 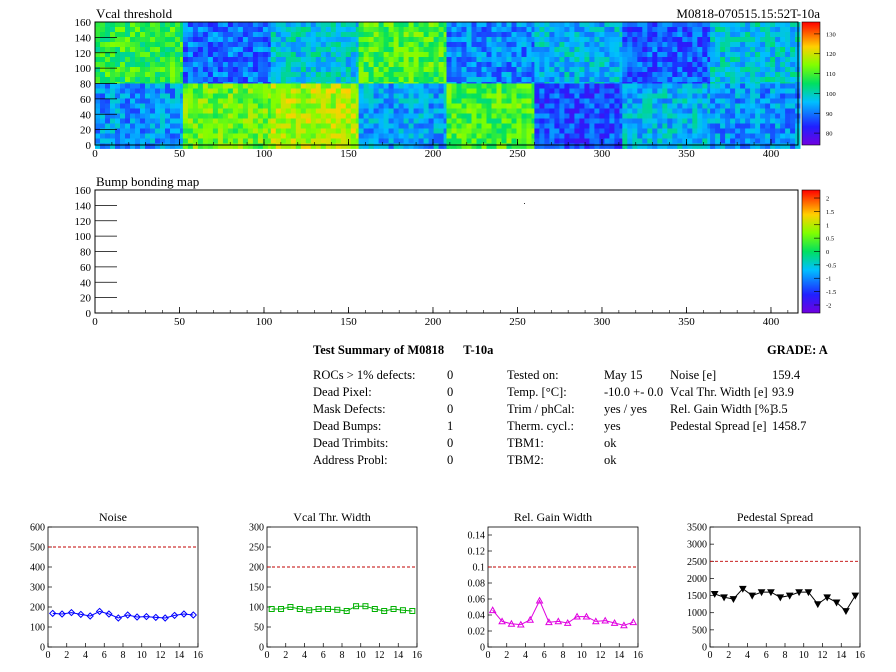 What do you see at coordinates (841, 655) in the screenshot?
I see `chart-x-tick-label: 14` at bounding box center [841, 655].